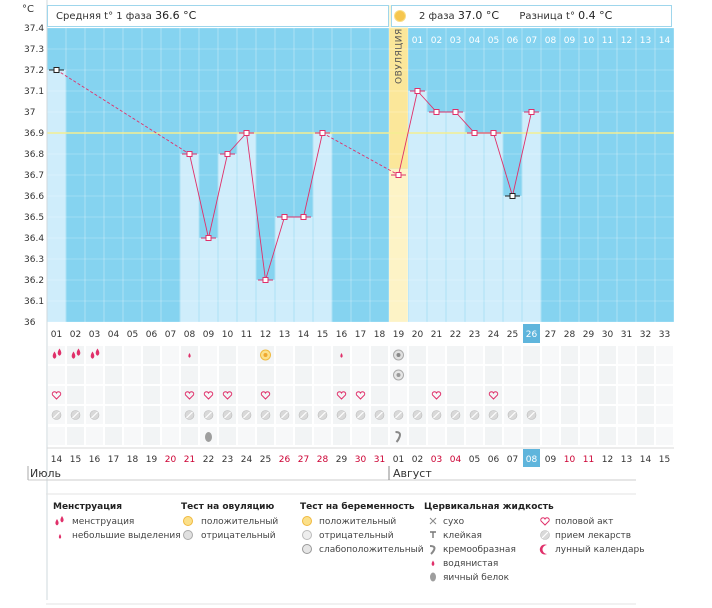 This screenshot has height=608, width=712. I want to click on cycle-day-label: 15, so click(322, 335).